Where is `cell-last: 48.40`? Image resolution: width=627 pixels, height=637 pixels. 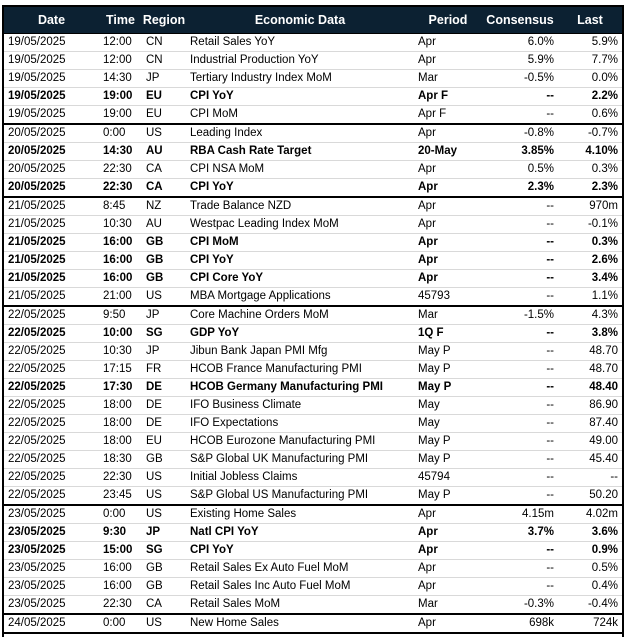
cell-last: 48.40 is located at coordinates (590, 387).